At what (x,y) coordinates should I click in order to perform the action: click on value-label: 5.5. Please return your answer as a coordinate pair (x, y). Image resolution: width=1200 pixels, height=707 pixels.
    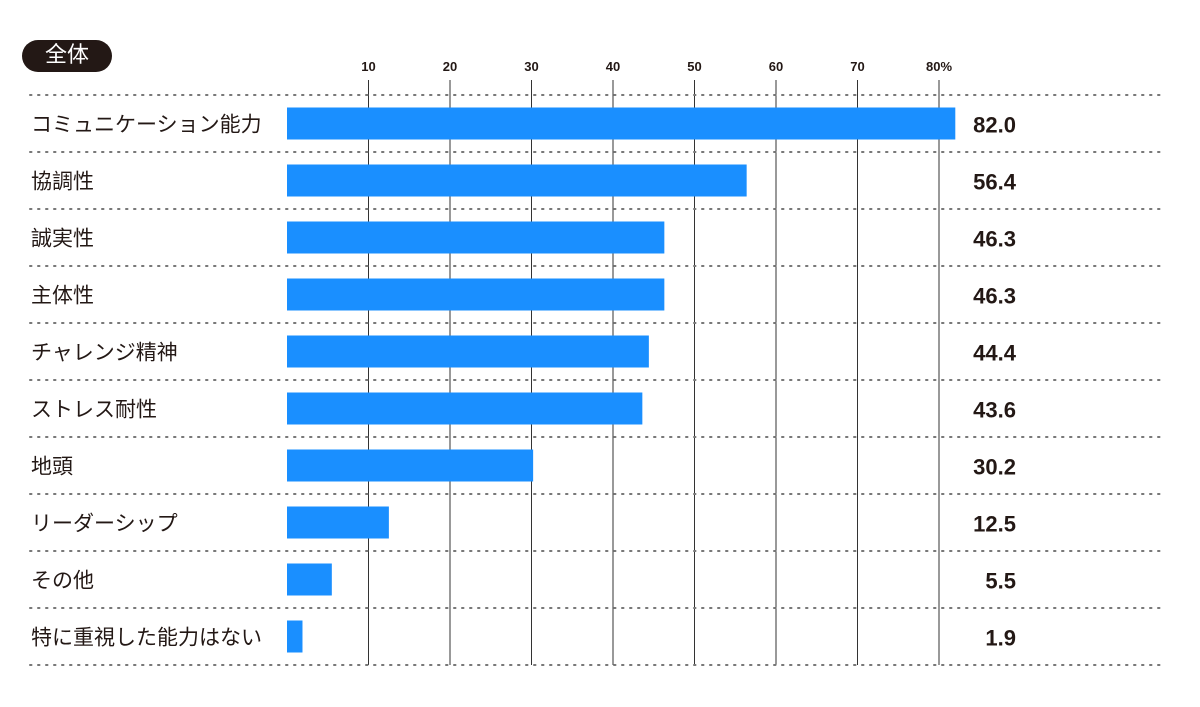
    Looking at the image, I should click on (1000, 581).